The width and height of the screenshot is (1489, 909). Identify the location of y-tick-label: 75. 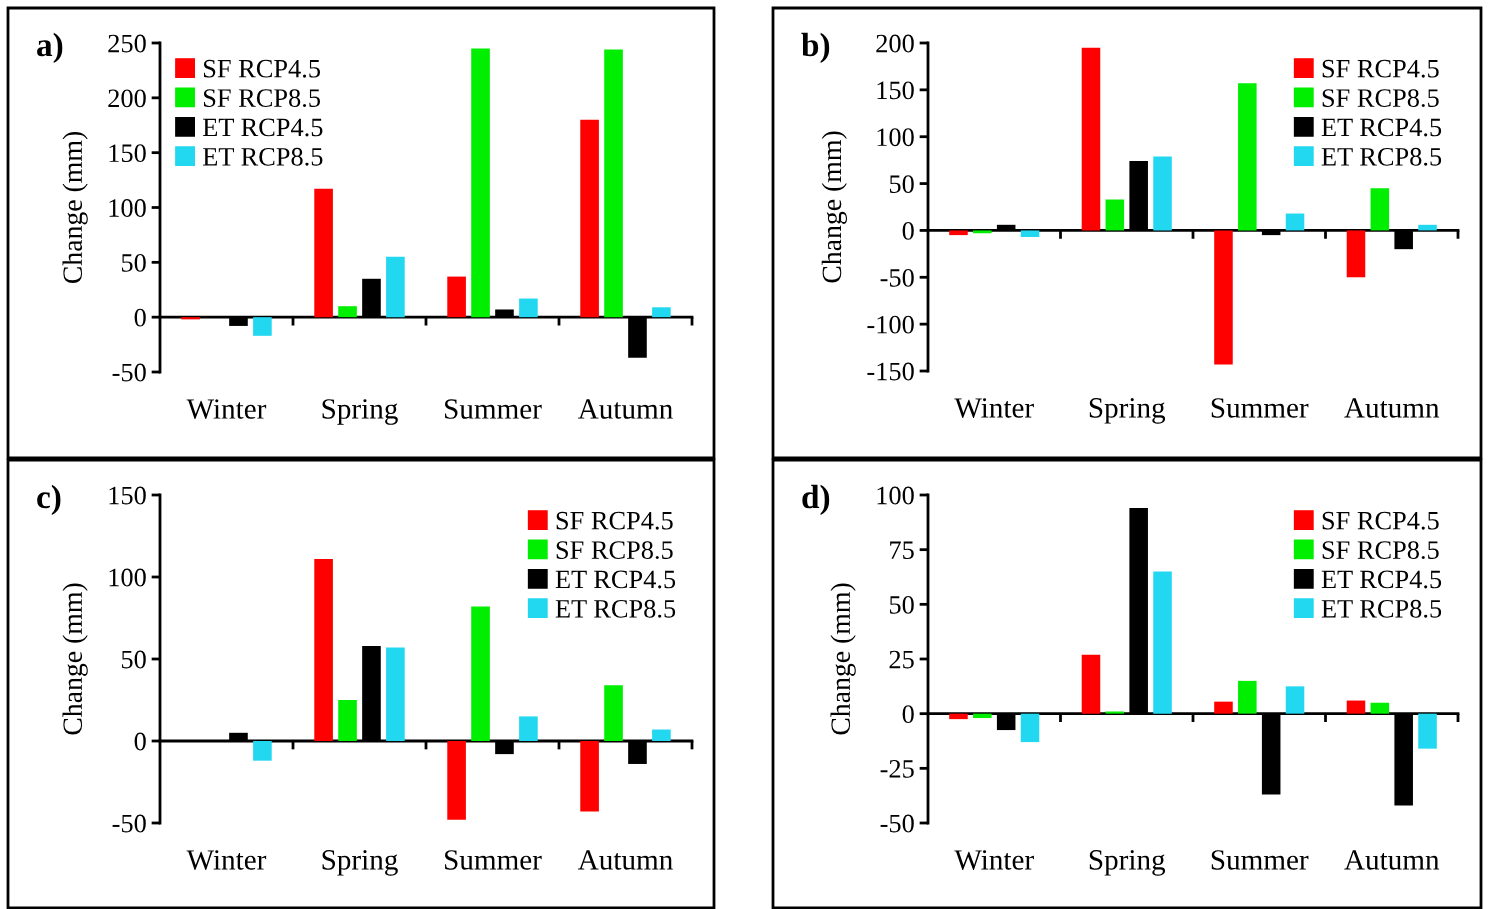
(902, 550).